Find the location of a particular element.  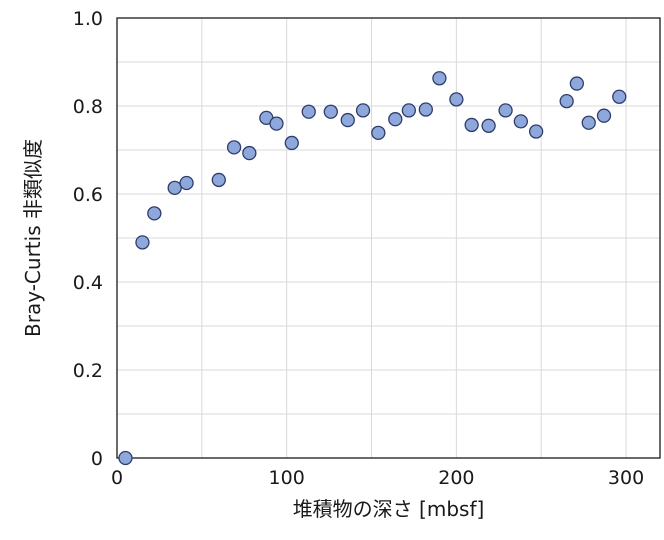

x-axis-ticks: 0 100 200 300 is located at coordinates (377, 478).